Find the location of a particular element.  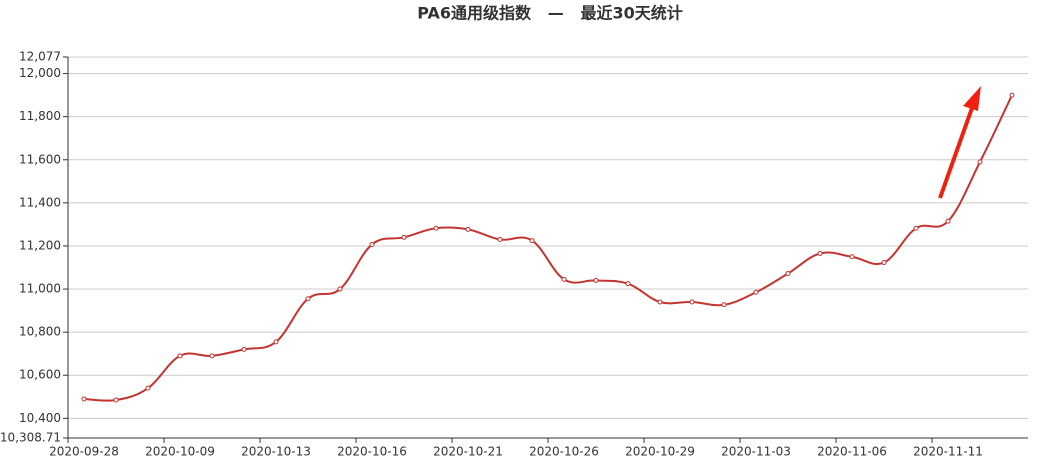

x-tick-label: 2020-10-09 is located at coordinates (180, 452).